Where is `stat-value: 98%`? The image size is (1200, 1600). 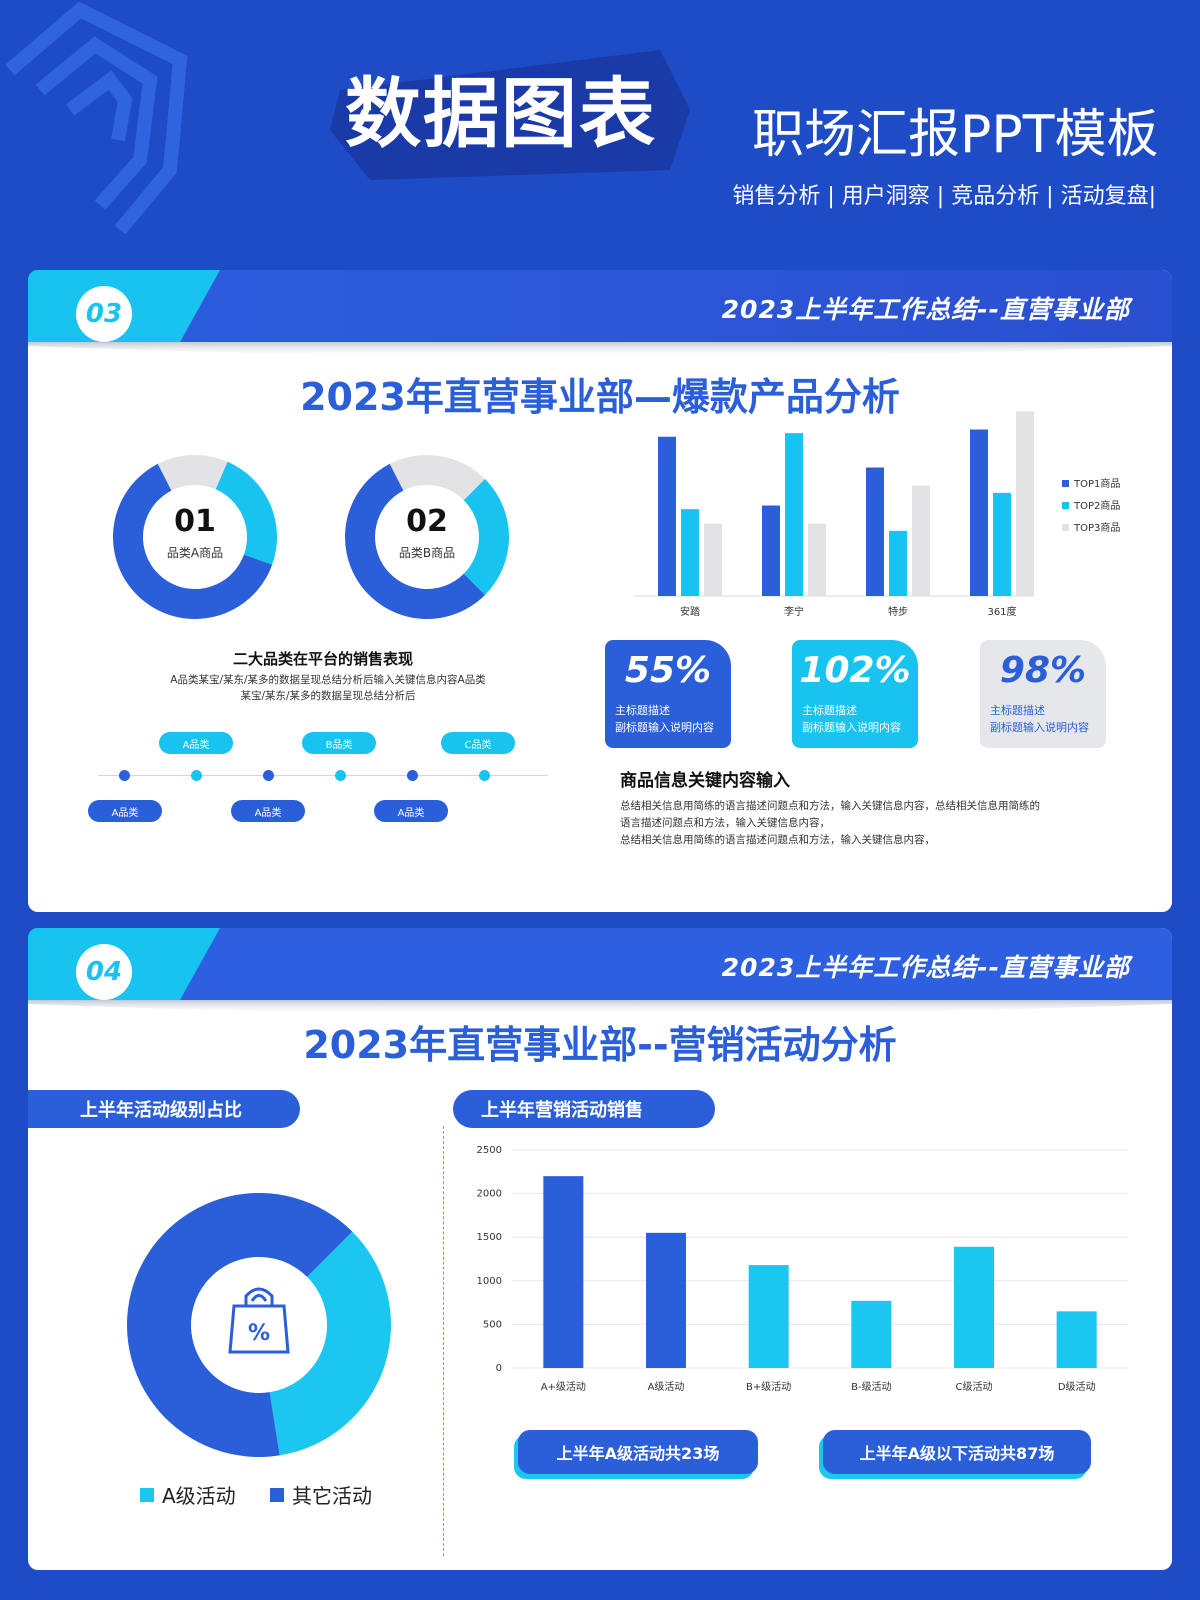 stat-value: 98% is located at coordinates (1043, 670).